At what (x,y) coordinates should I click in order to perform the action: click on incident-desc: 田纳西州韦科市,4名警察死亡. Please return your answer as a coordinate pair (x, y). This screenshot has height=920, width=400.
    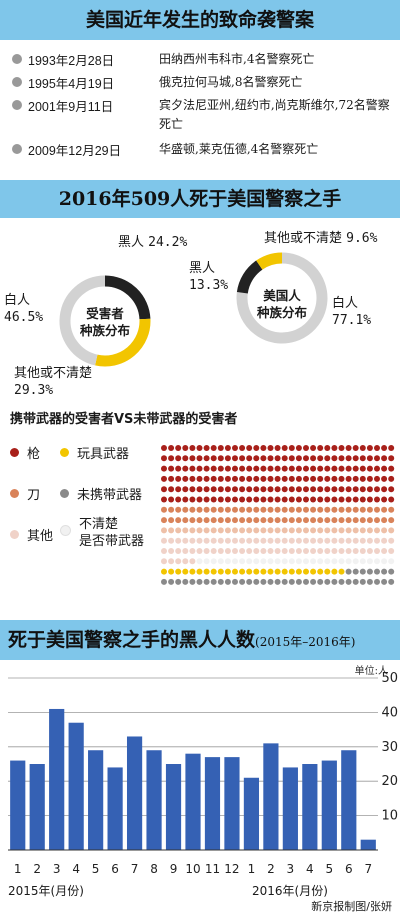
    Looking at the image, I should click on (237, 59).